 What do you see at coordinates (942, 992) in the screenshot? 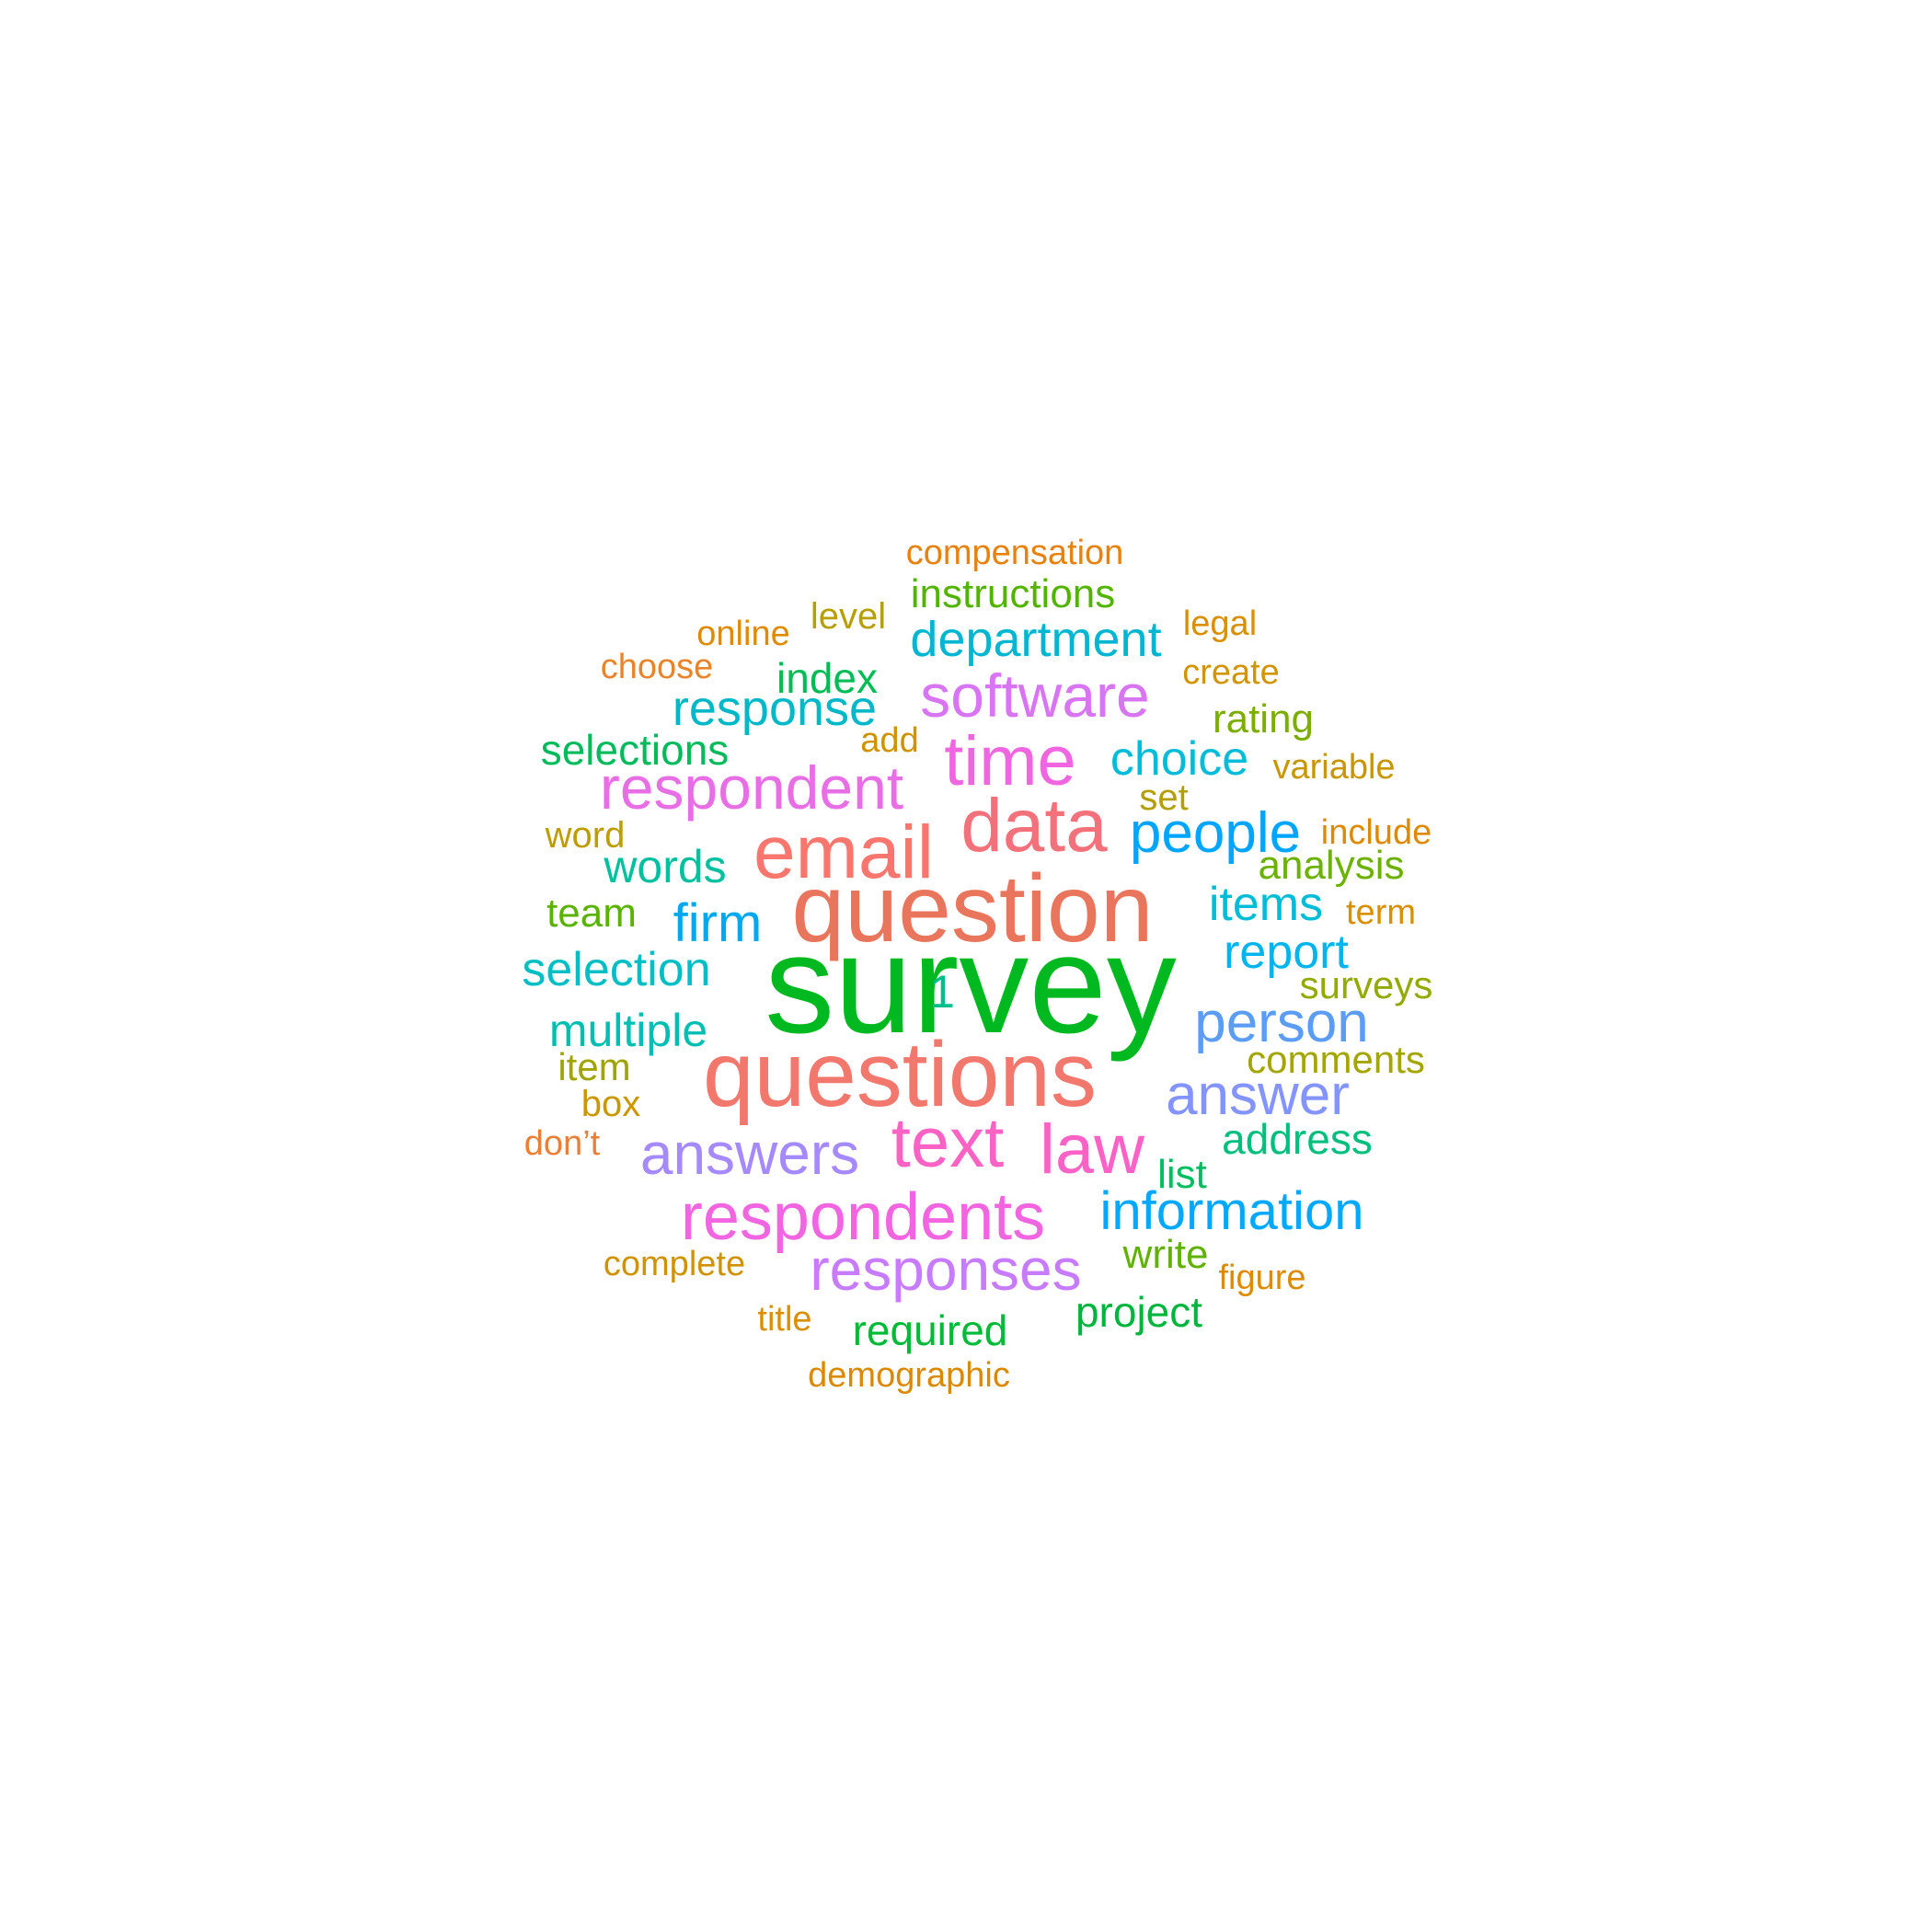
I see `word-1: 1` at bounding box center [942, 992].